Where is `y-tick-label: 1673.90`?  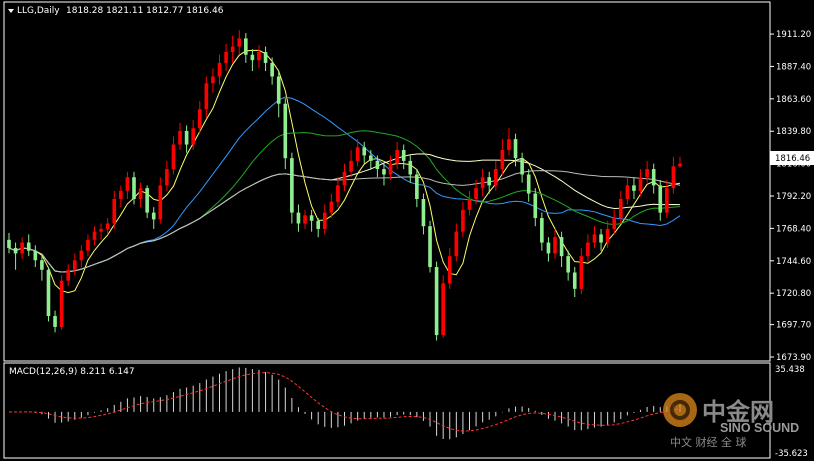 y-tick-label: 1673.90 is located at coordinates (793, 358).